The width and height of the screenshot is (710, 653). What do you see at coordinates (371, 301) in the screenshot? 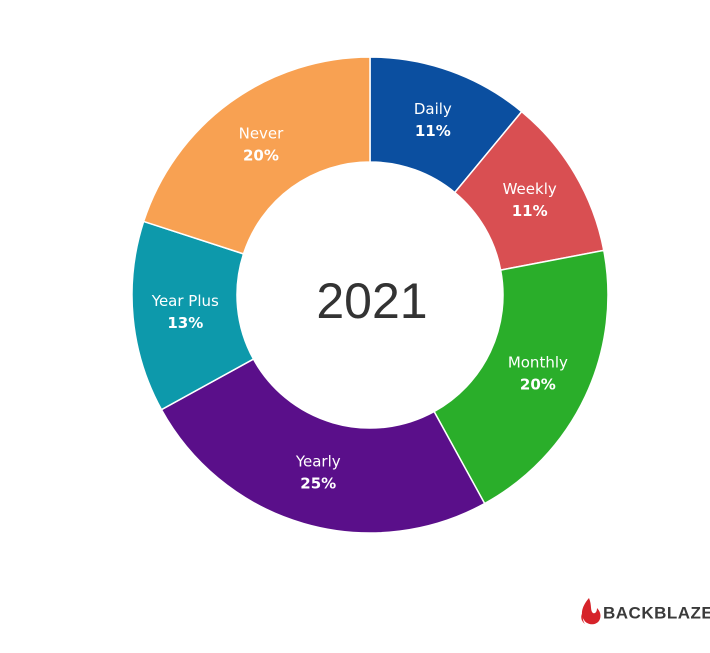
I see `chart-title: 2021` at bounding box center [371, 301].